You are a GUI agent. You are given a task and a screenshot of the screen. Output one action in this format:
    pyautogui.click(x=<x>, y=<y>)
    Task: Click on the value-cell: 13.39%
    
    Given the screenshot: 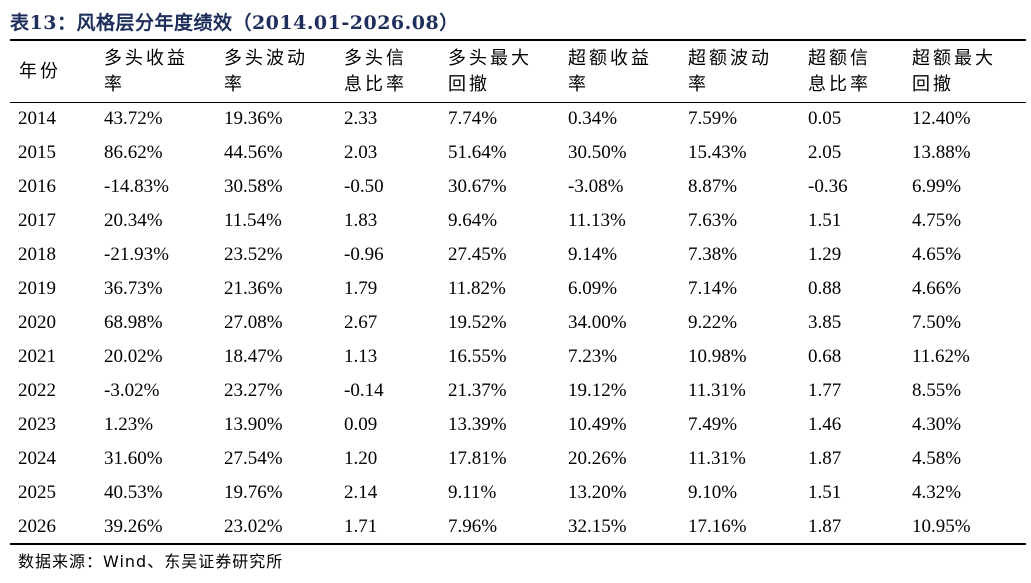 What is the action you would take?
    pyautogui.click(x=477, y=424)
    